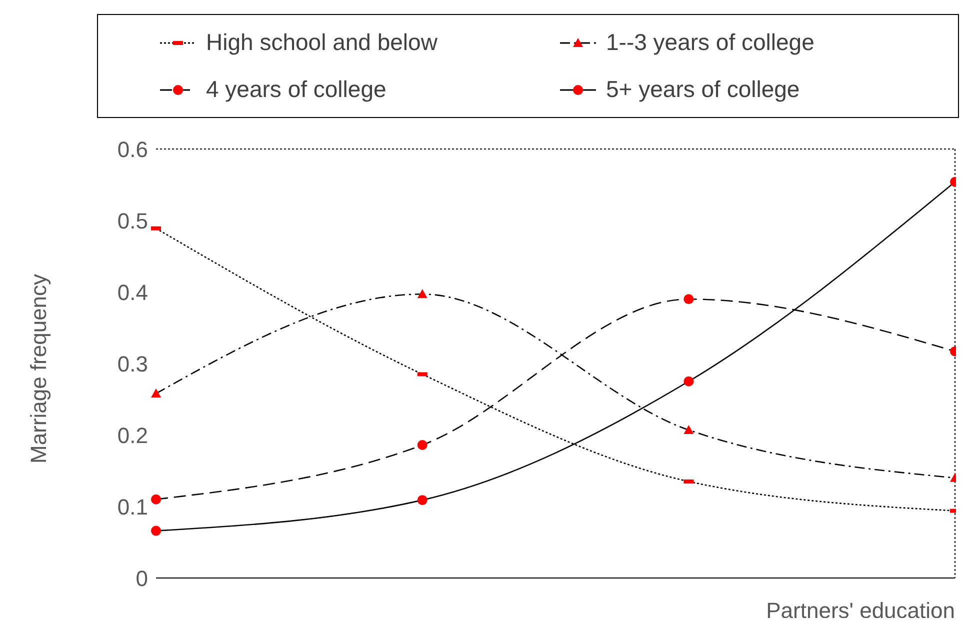  Describe the element at coordinates (703, 89) in the screenshot. I see `legend-label: 5+ years of college` at that location.